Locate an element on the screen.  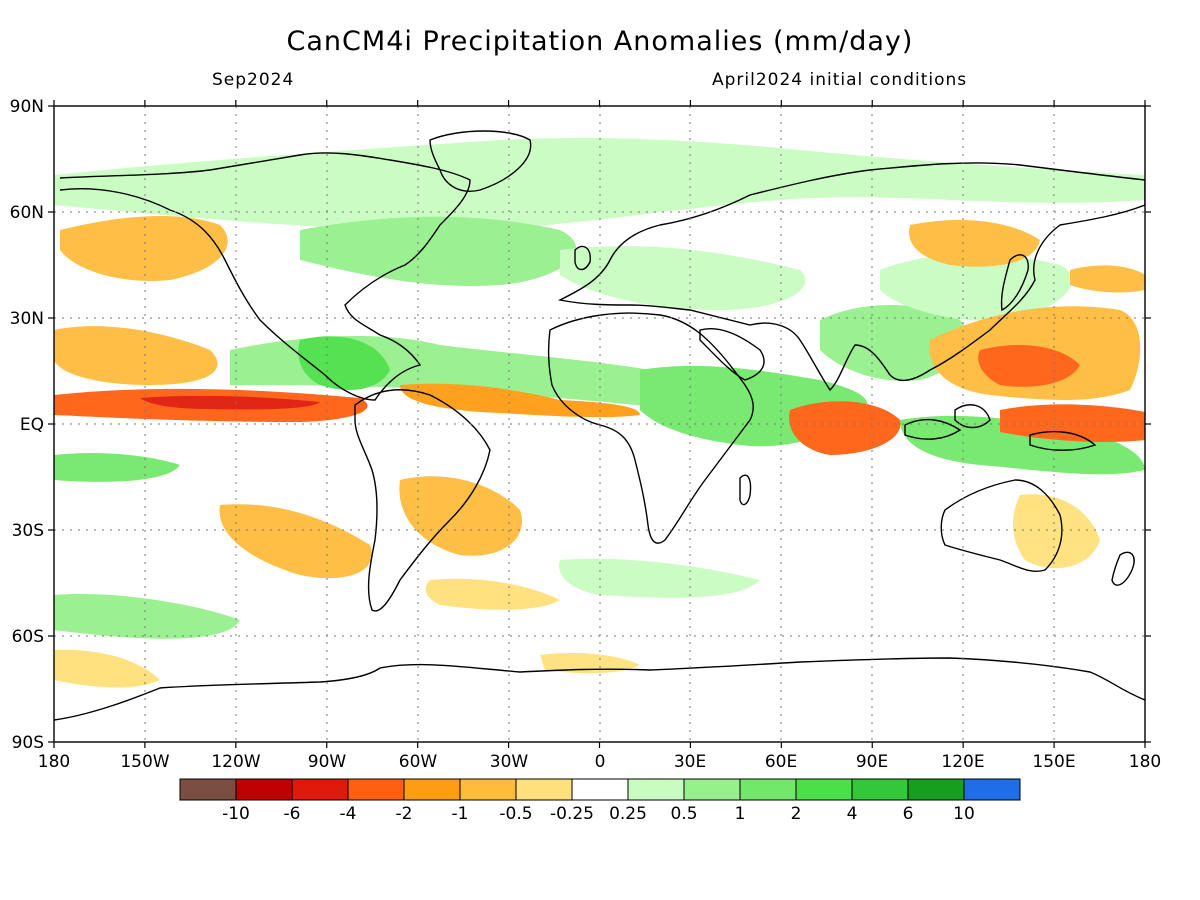
colorbar-label: 6 is located at coordinates (908, 814).